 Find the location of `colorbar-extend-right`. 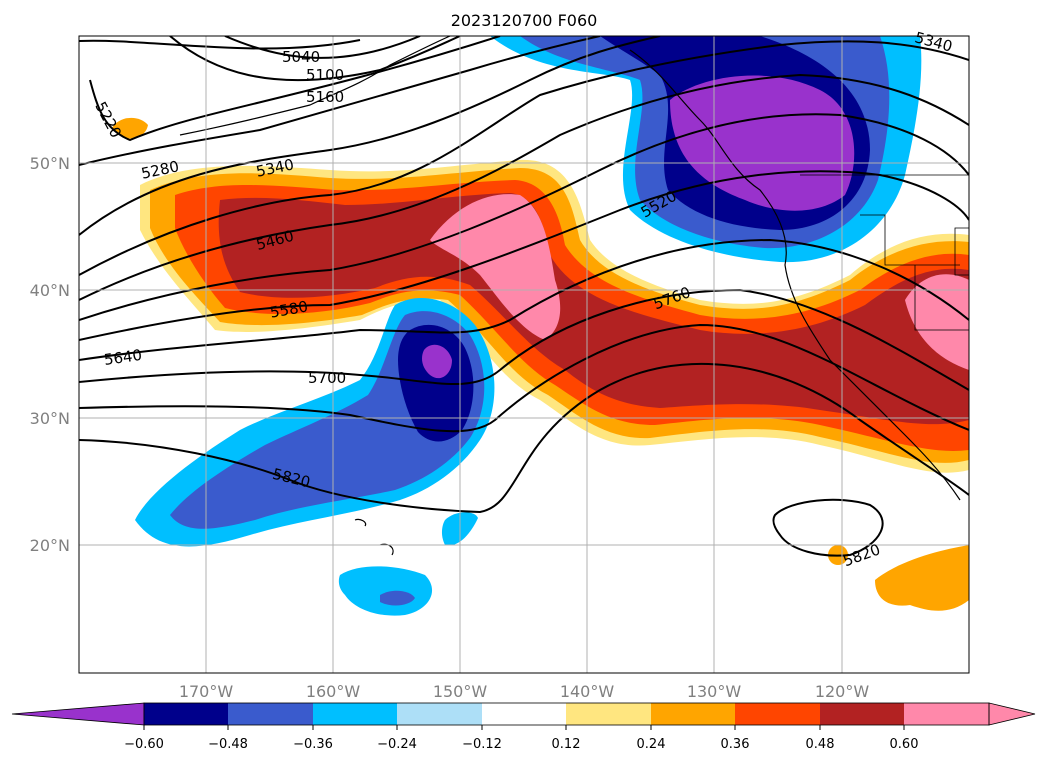

colorbar-extend-right is located at coordinates (1012, 714).